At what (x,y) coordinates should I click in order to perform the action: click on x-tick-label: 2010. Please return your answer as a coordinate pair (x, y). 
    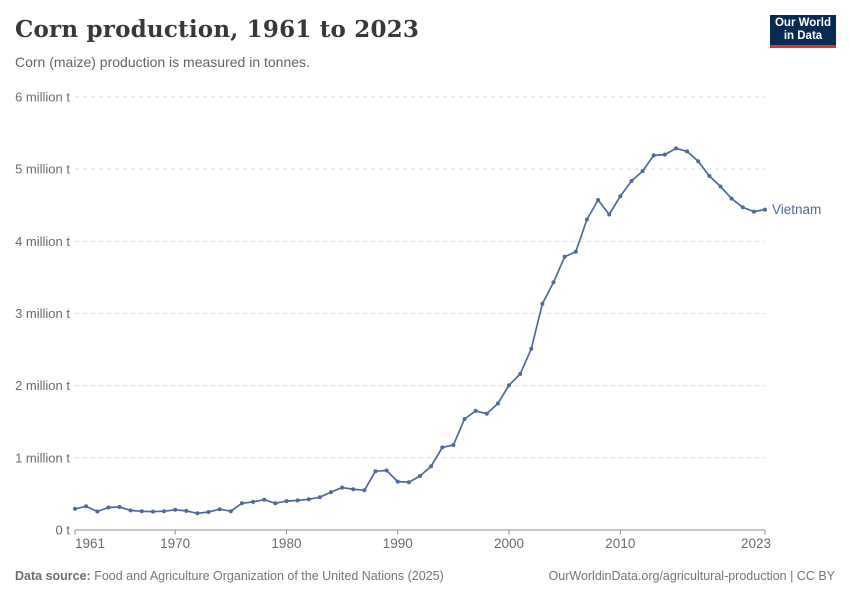
    Looking at the image, I should click on (620, 543).